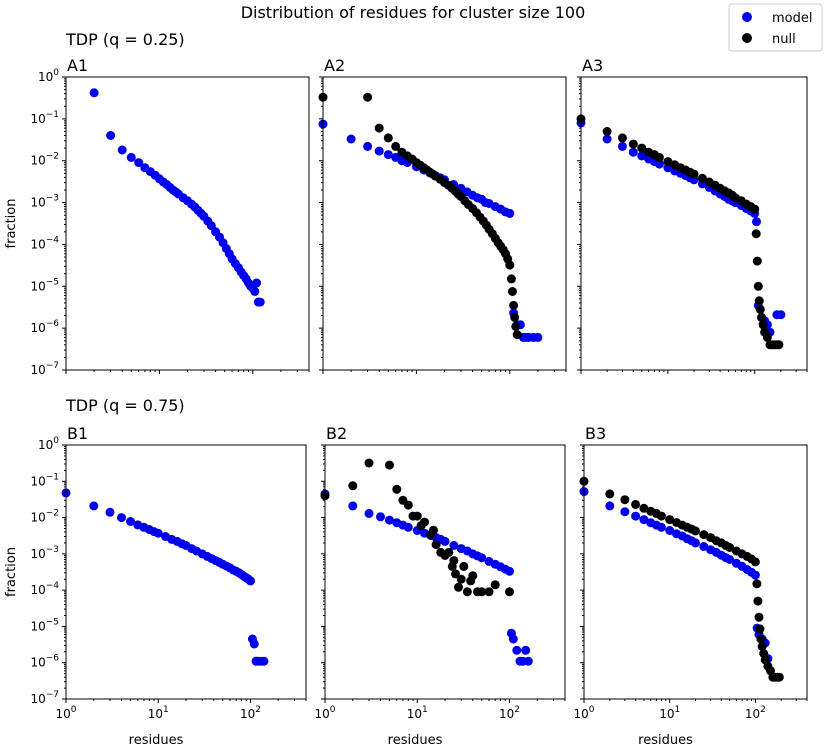 The image size is (827, 751). Describe the element at coordinates (775, 27) in the screenshot. I see `legend: model null` at that location.